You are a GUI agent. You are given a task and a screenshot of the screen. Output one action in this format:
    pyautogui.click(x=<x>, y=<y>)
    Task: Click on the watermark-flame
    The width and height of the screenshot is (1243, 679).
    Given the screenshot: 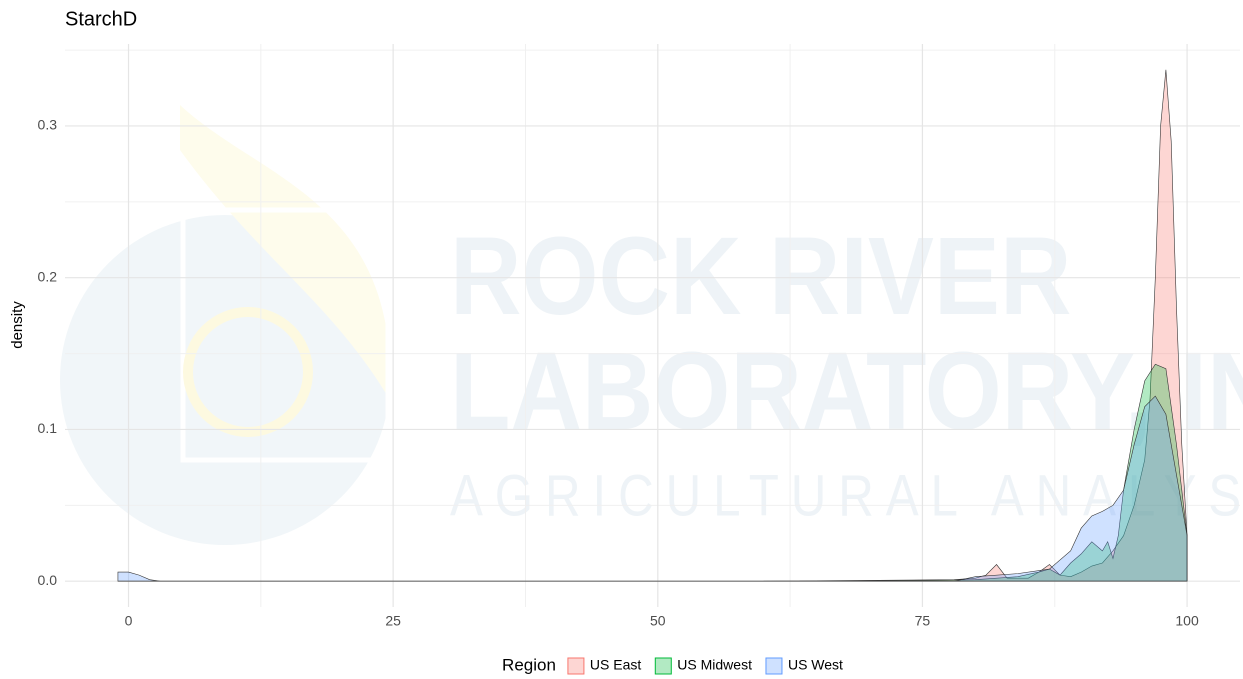 What is the action you would take?
    pyautogui.click(x=285, y=252)
    